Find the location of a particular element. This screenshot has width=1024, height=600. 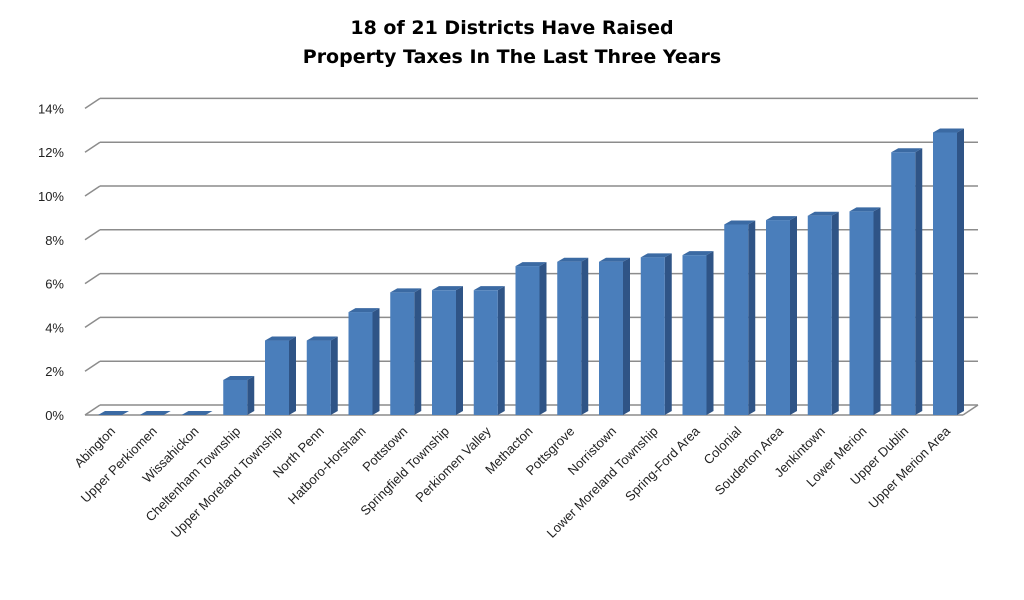

y-tick-label: 6% is located at coordinates (54, 284).